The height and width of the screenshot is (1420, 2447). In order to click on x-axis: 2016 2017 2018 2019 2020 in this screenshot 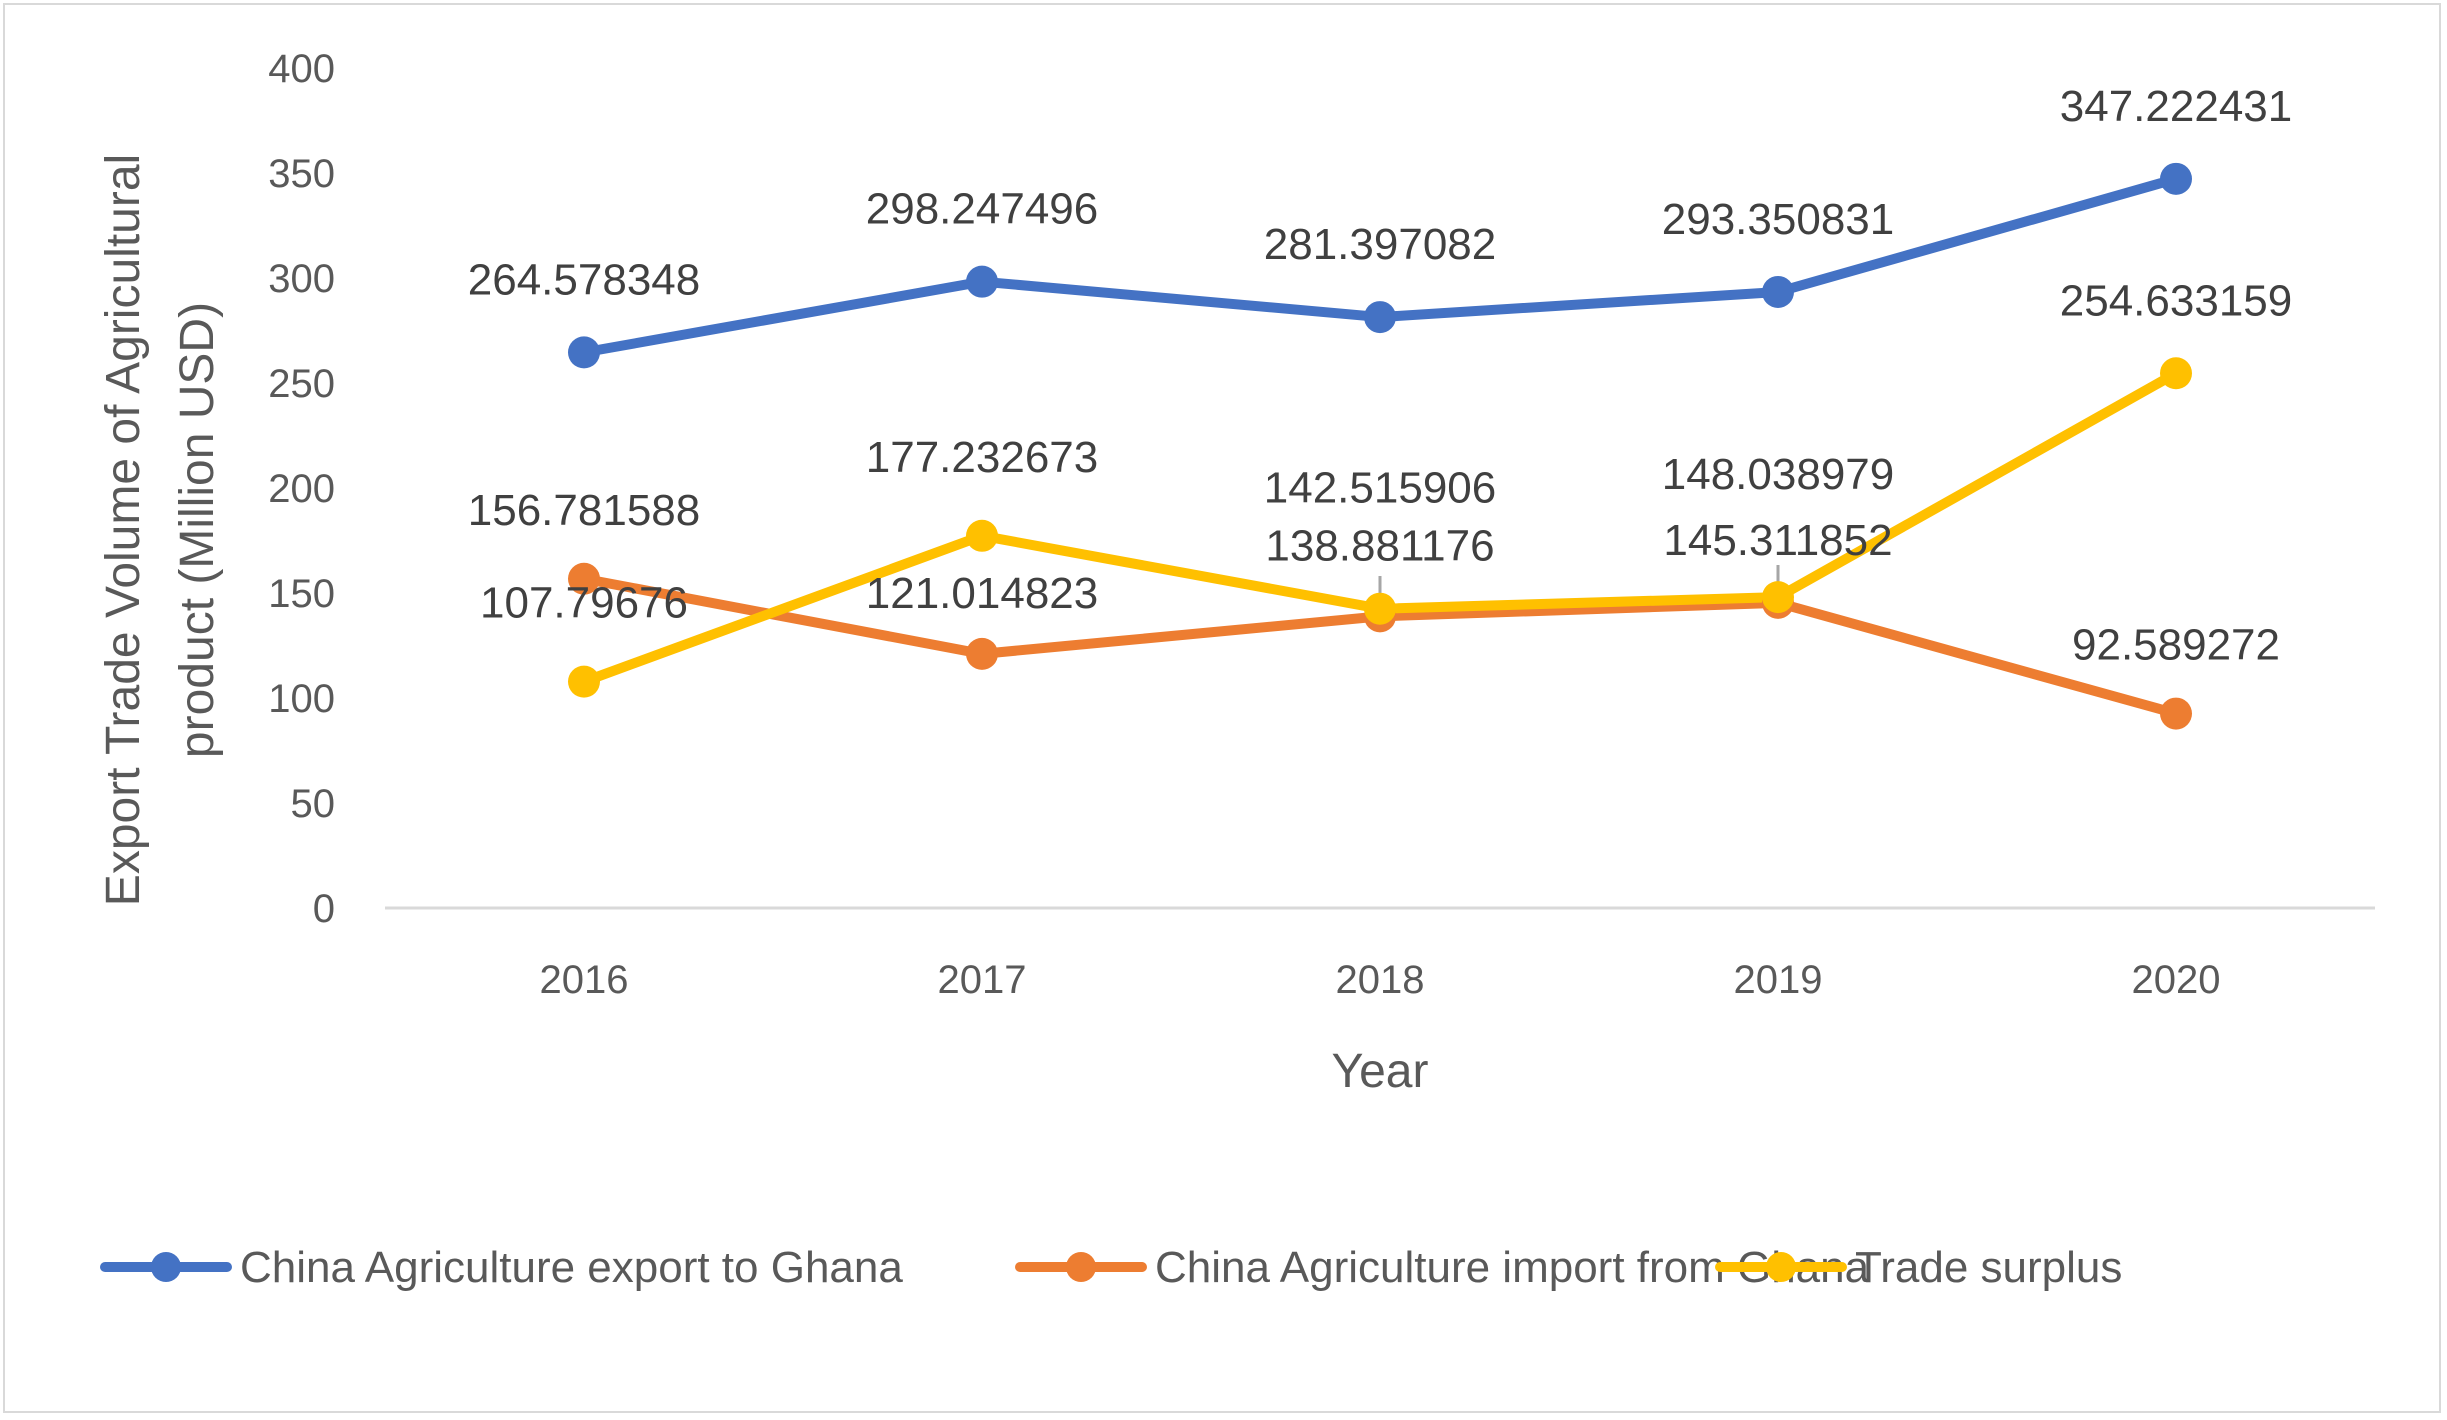, I will do `click(1380, 980)`.